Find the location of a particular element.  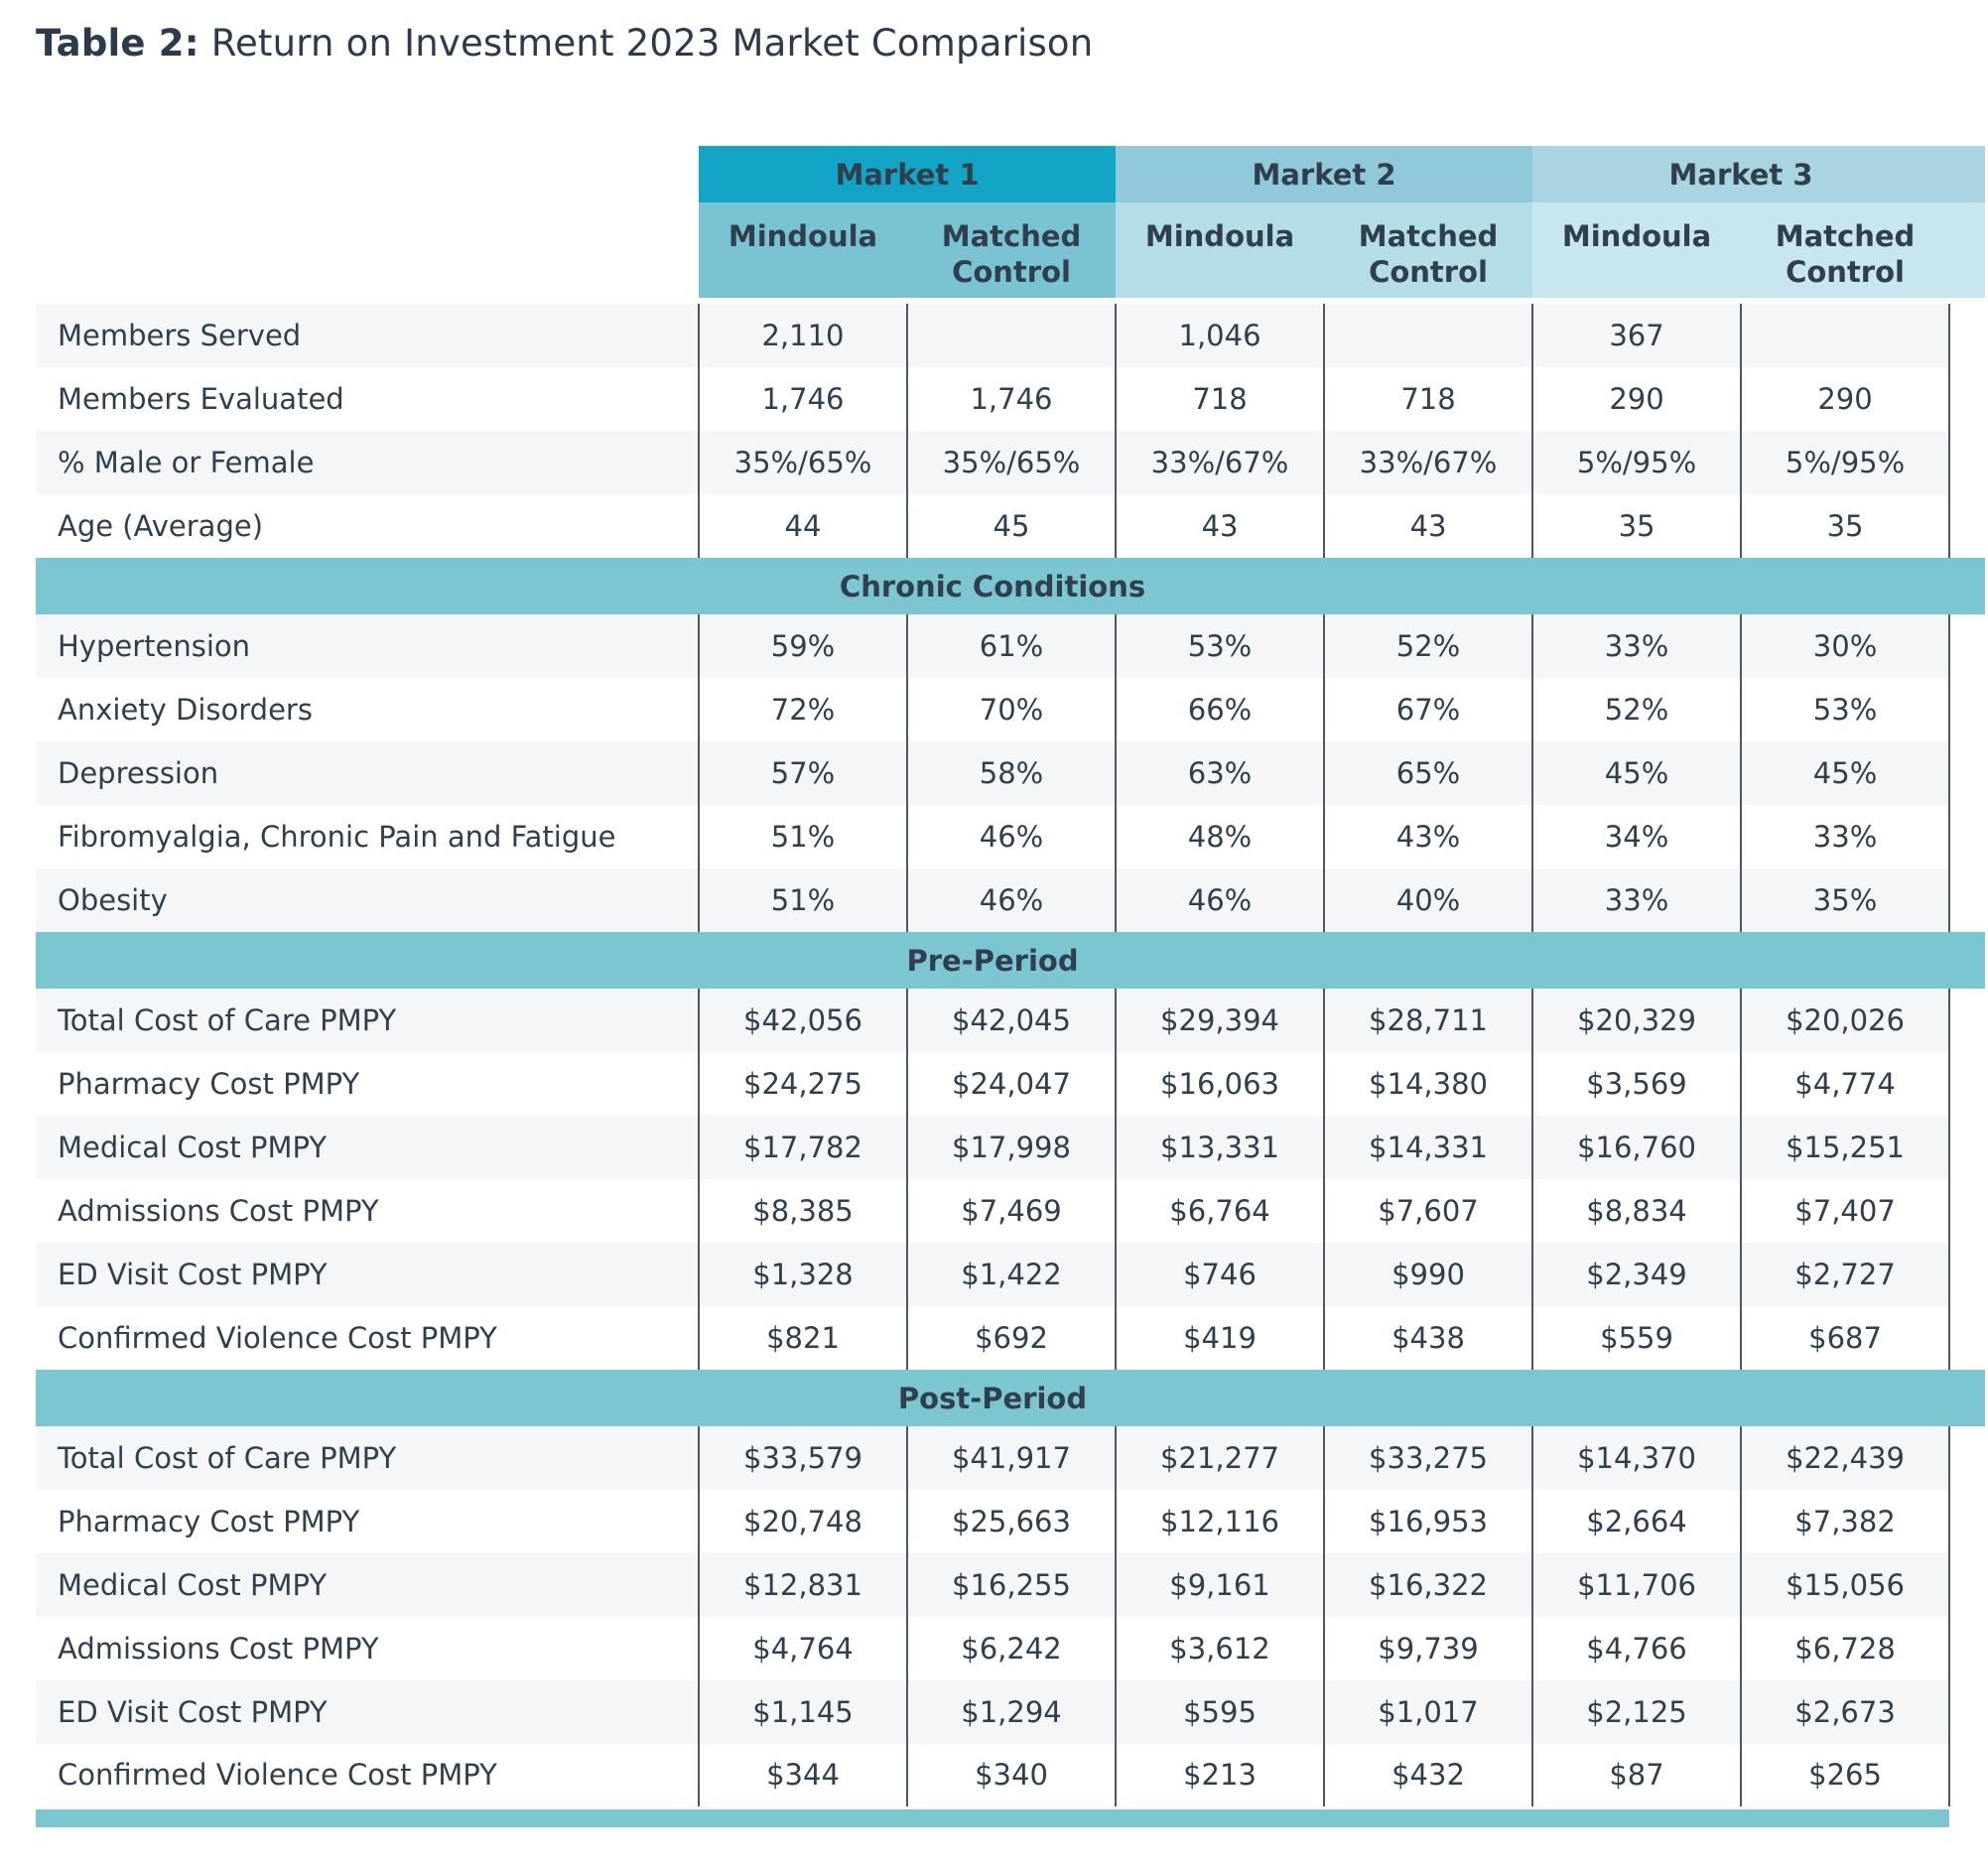

cell-value: 30% is located at coordinates (1845, 646).